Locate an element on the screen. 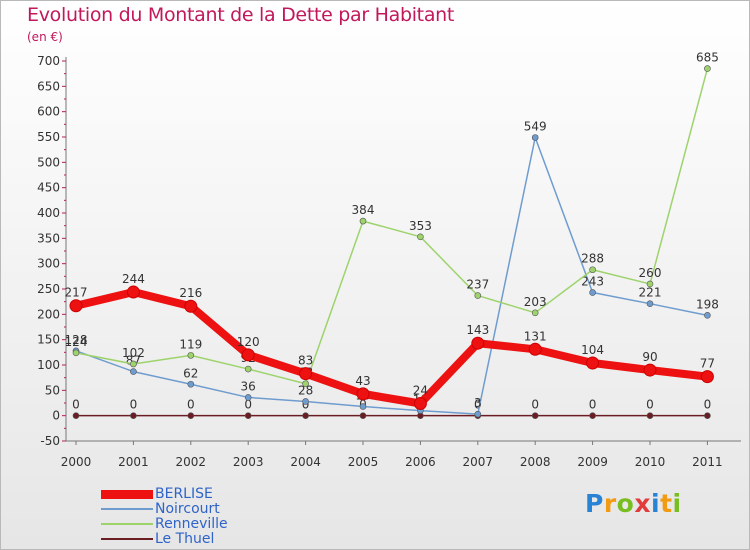 The height and width of the screenshot is (550, 750). y-tick-label: 150 is located at coordinates (48, 340).